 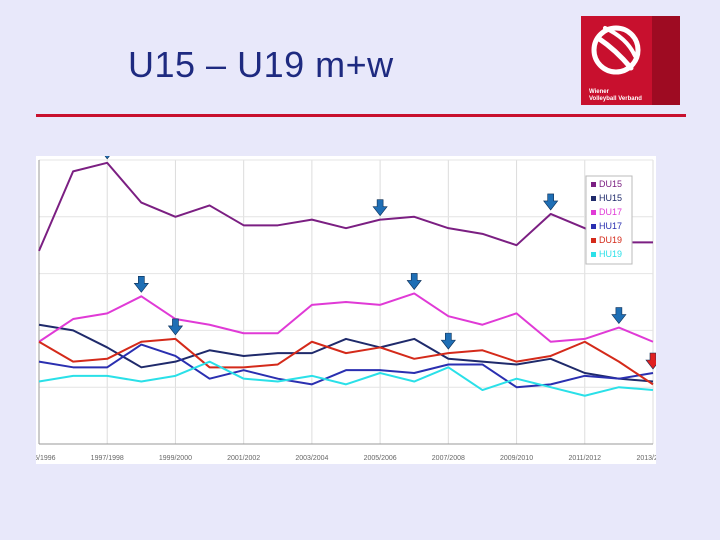 What do you see at coordinates (610, 226) in the screenshot?
I see `legend-label-hu17: HU17` at bounding box center [610, 226].